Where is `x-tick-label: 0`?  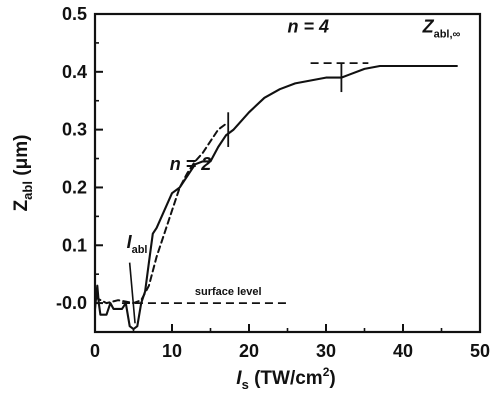
x-tick-label: 0 is located at coordinates (95, 351).